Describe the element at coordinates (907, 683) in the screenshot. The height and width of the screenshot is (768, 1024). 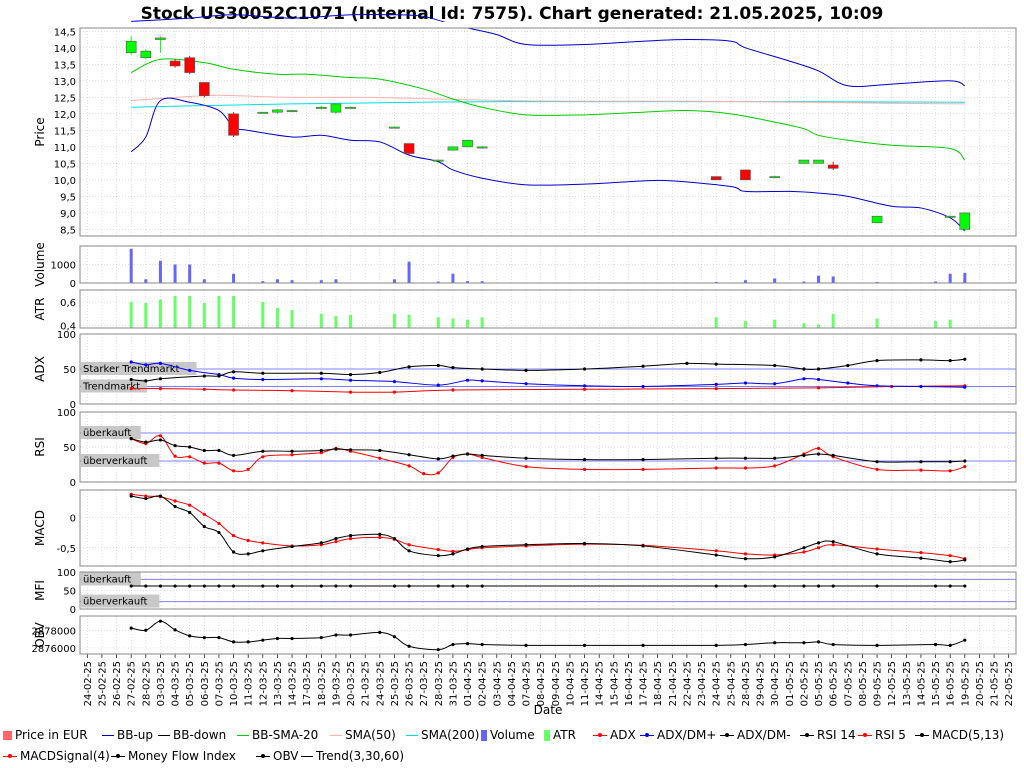
I see `x-tick-label: 13-05-25` at that location.